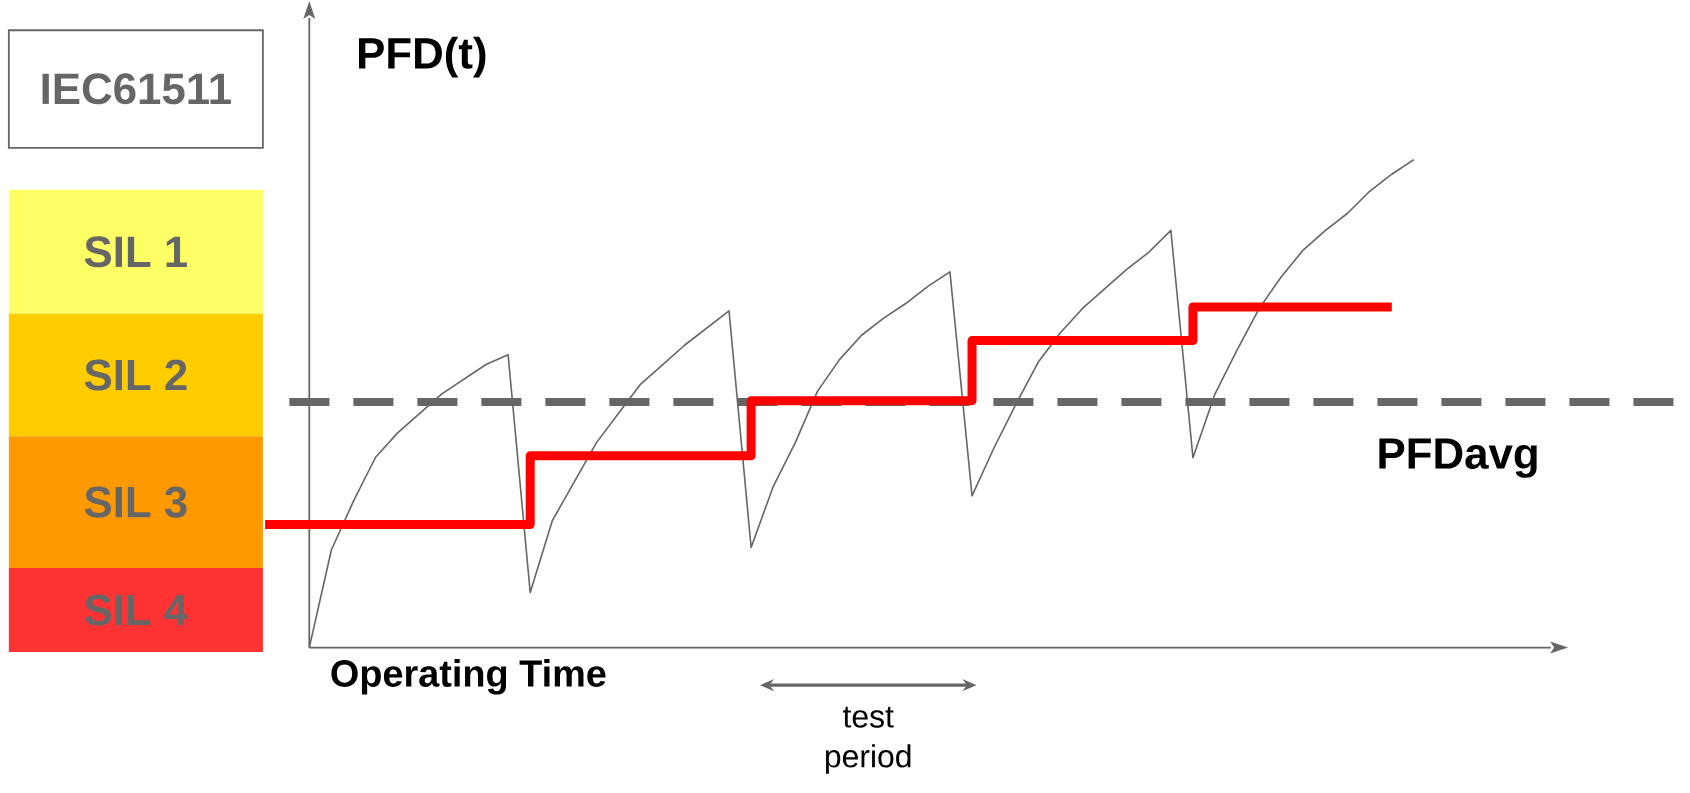 The width and height of the screenshot is (1690, 793). Describe the element at coordinates (135, 252) in the screenshot. I see `text: SIL 1` at that location.